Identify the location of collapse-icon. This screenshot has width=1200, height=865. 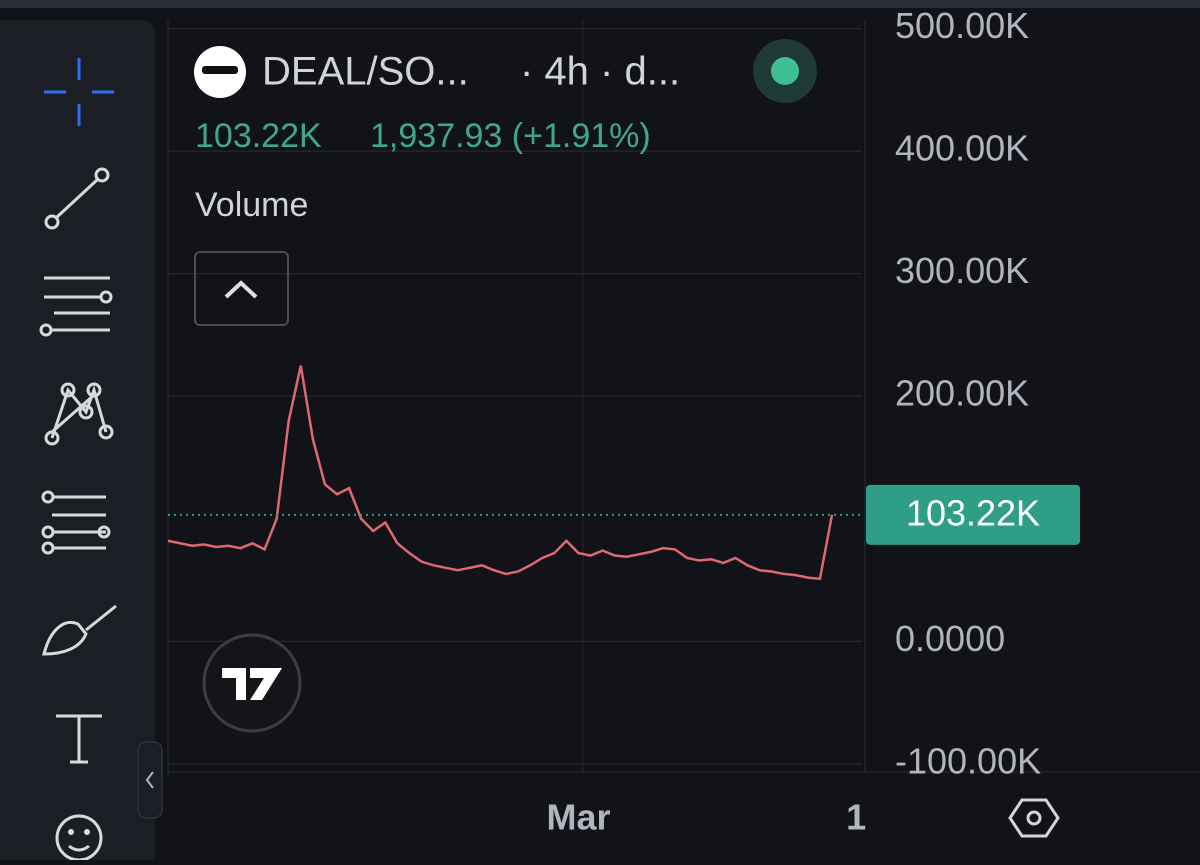
(149, 780).